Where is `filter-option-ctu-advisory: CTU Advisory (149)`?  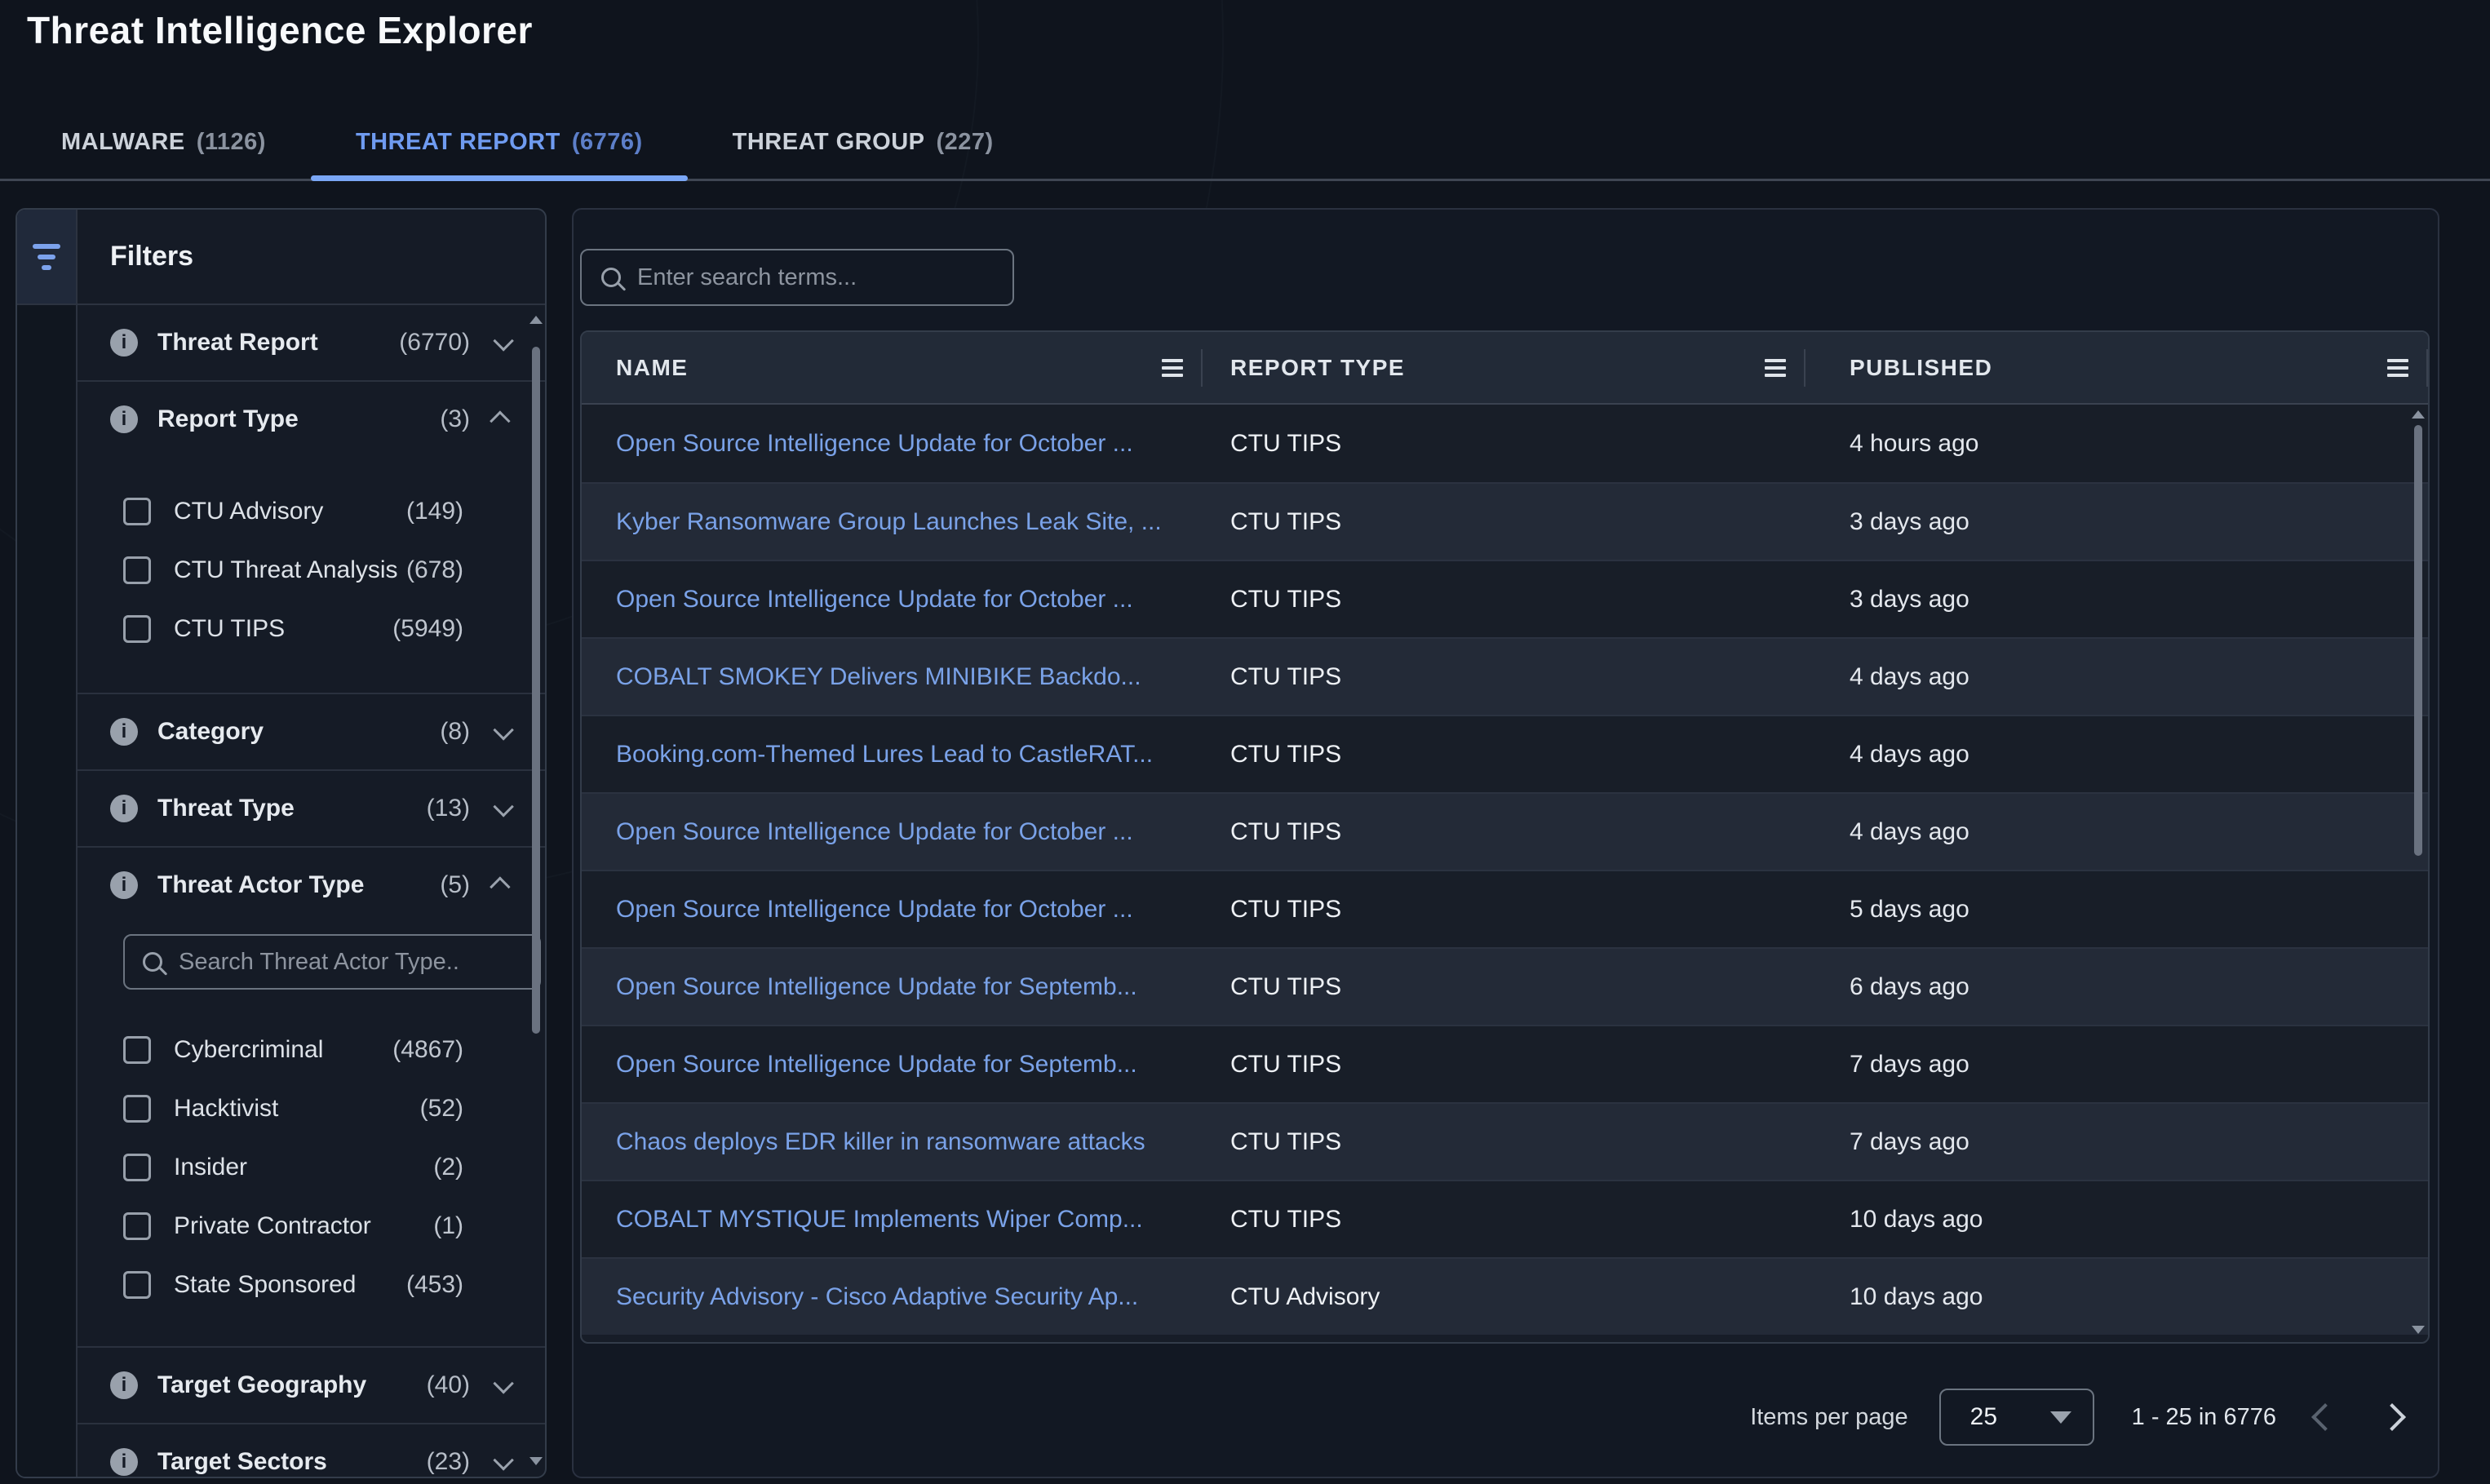 filter-option-ctu-advisory: CTU Advisory (149) is located at coordinates (309, 511).